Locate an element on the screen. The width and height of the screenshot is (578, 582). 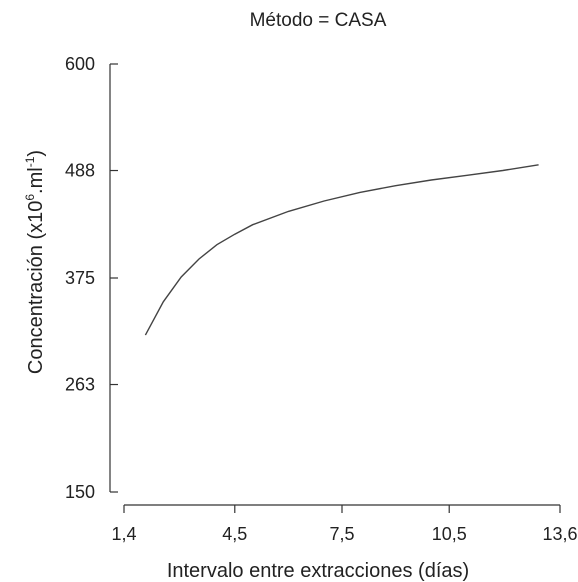
y-axis-label-main: Concentración (x10 is located at coordinates (36, 287).